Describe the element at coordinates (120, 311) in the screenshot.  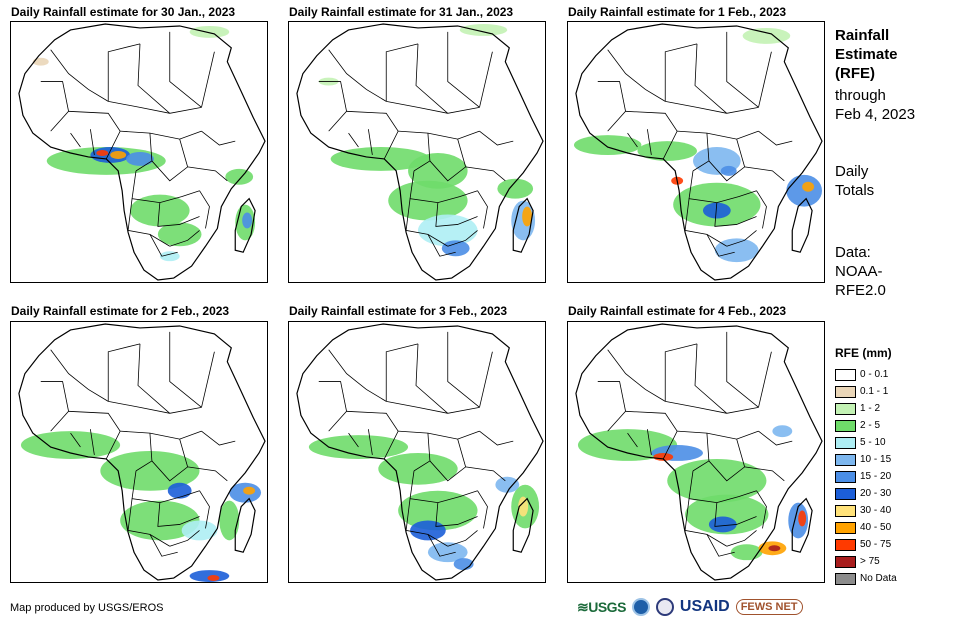
I see `panel-title-4: Daily Rainfall estimate for 2 Feb., 2023` at that location.